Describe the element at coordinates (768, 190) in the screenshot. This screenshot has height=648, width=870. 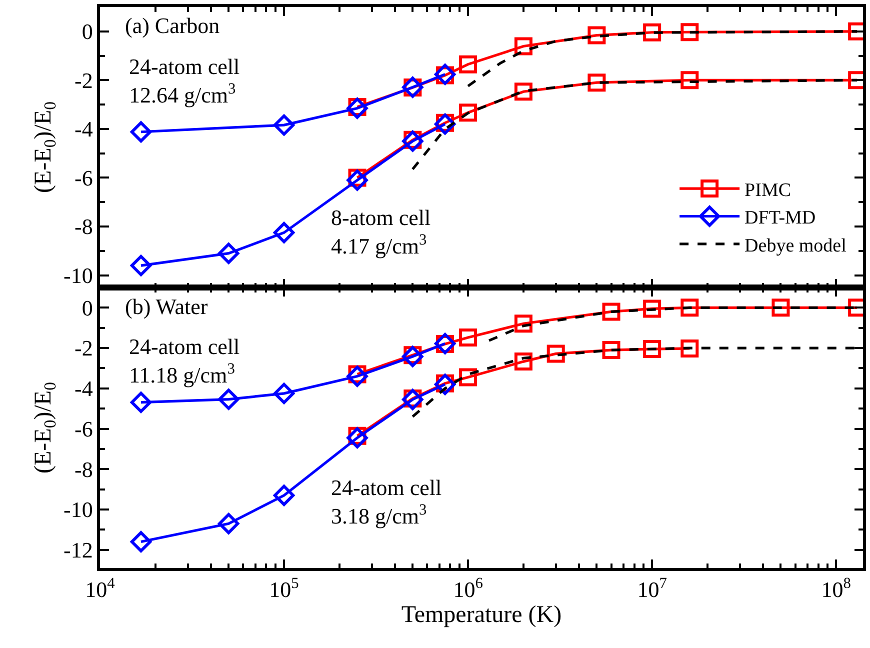
I see `legend-label: PIMC` at that location.